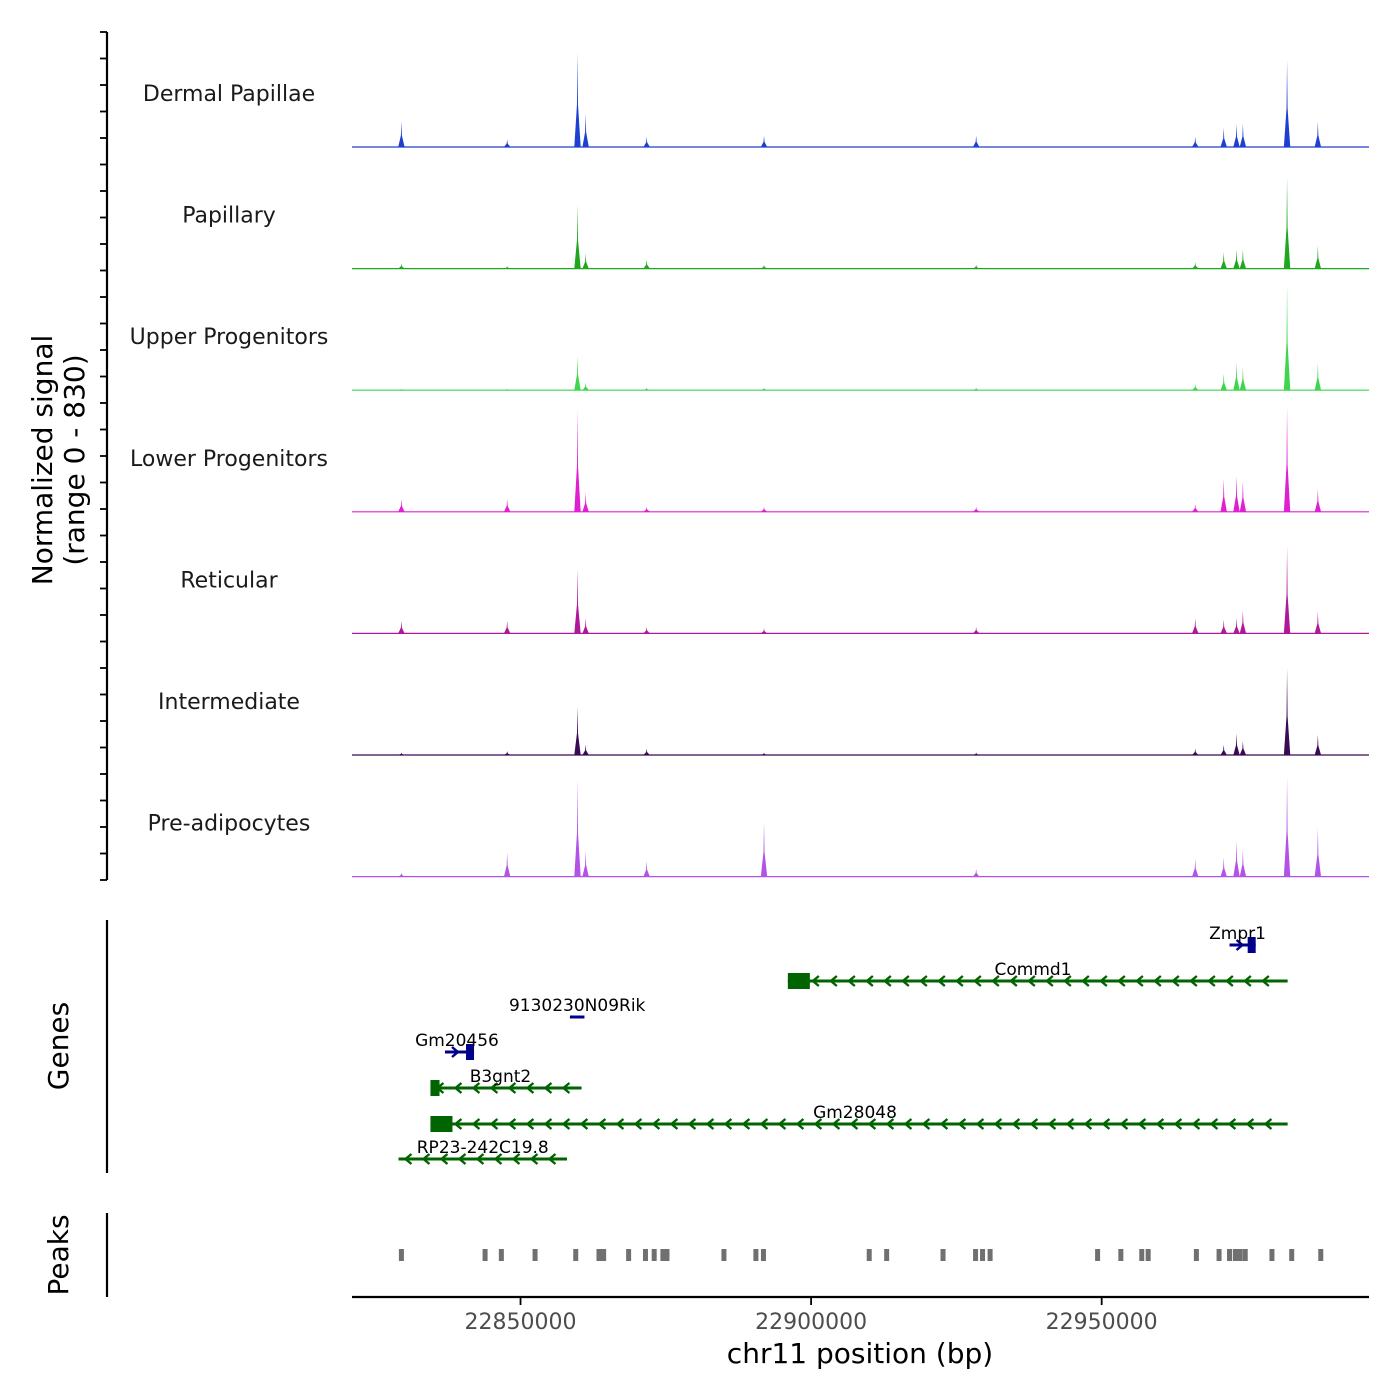  Describe the element at coordinates (521, 1322) in the screenshot. I see `x-tick-label: 22850000` at that location.